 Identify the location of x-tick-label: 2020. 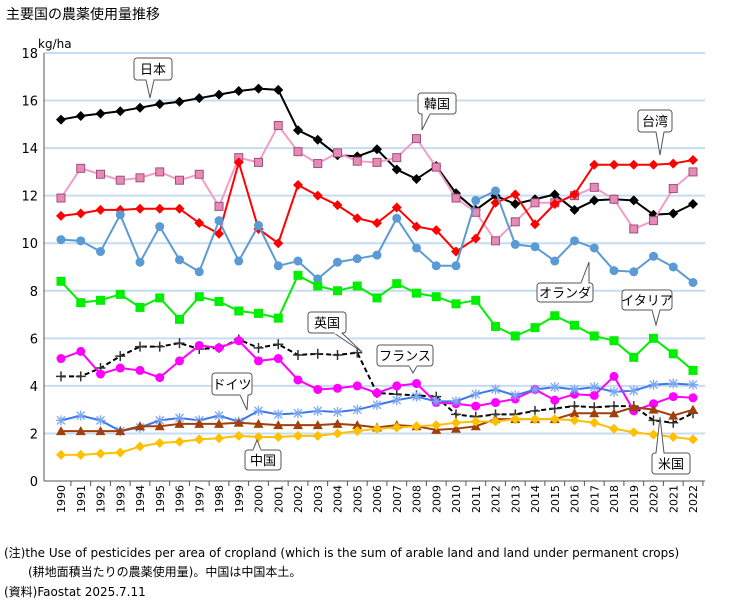
(654, 499).